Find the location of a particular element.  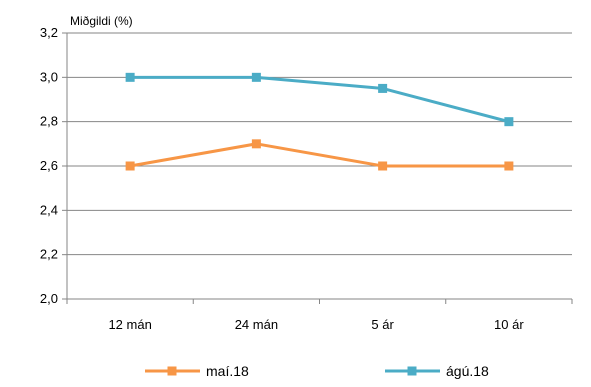

y-tick-label: 2,4 is located at coordinates (49, 209).